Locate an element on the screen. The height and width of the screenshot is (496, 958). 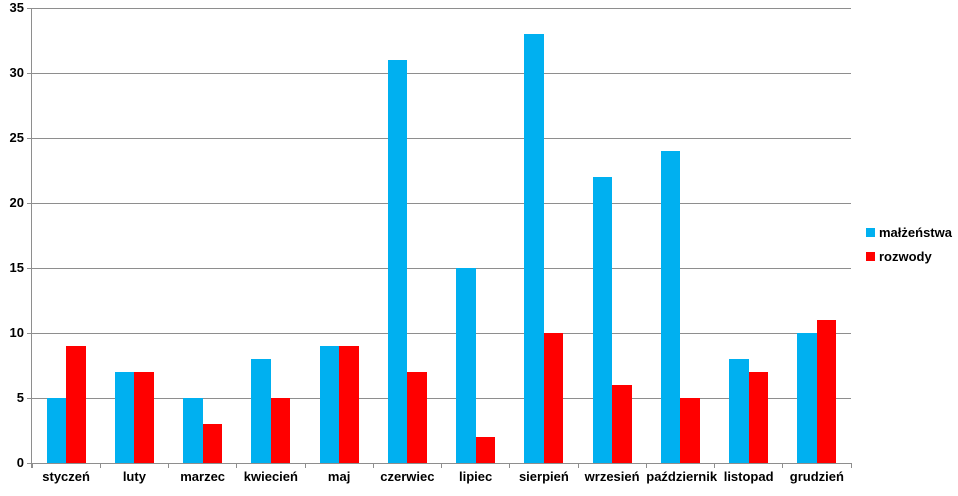
legend-label-divorces: rozwody is located at coordinates (905, 256).